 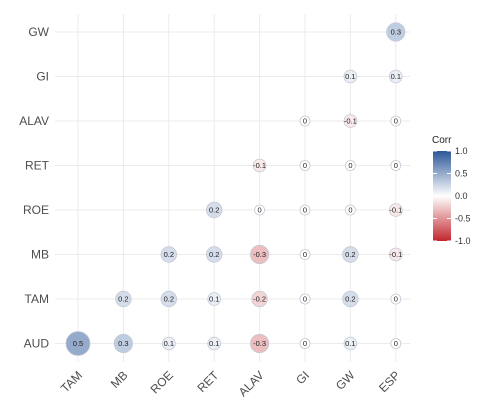 What do you see at coordinates (71, 381) in the screenshot?
I see `x-tick-tam: TAM` at bounding box center [71, 381].